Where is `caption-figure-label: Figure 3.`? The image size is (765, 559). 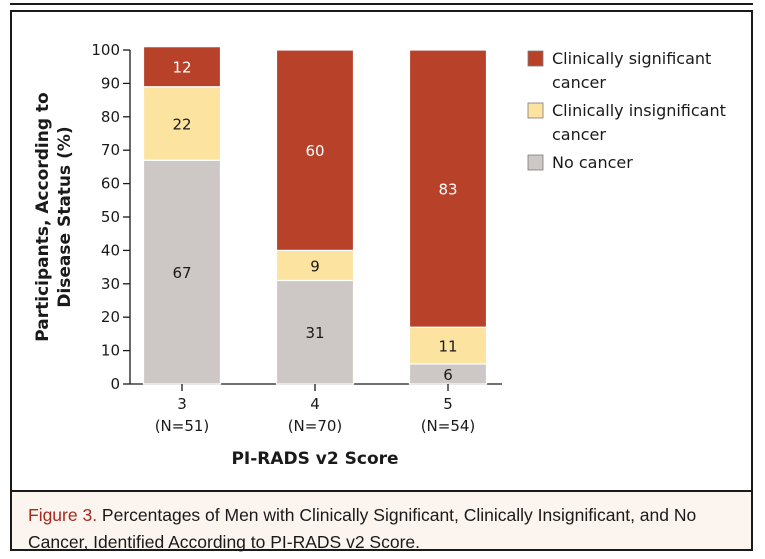
caption-figure-label: Figure 3. is located at coordinates (63, 515).